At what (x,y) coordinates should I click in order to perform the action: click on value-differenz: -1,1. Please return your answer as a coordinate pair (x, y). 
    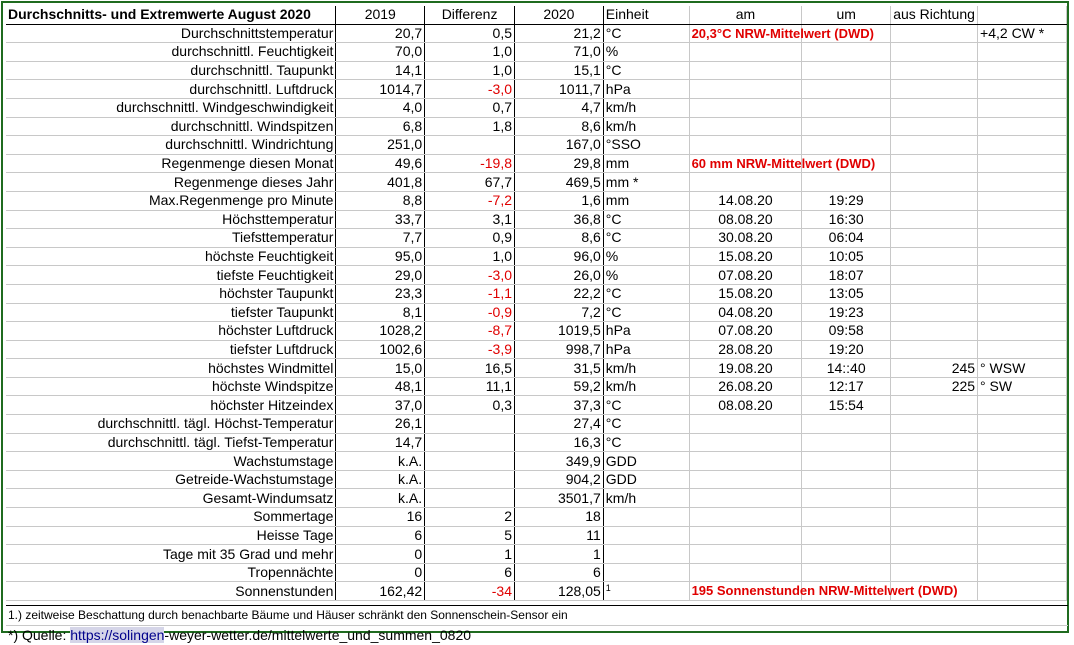
    Looking at the image, I should click on (469, 294).